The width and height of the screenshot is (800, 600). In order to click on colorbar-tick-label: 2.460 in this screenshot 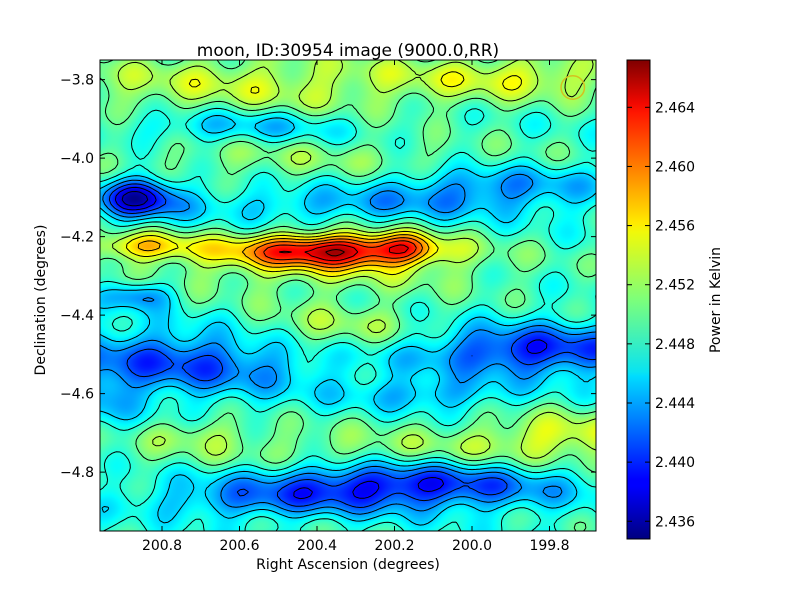, I will do `click(675, 167)`.